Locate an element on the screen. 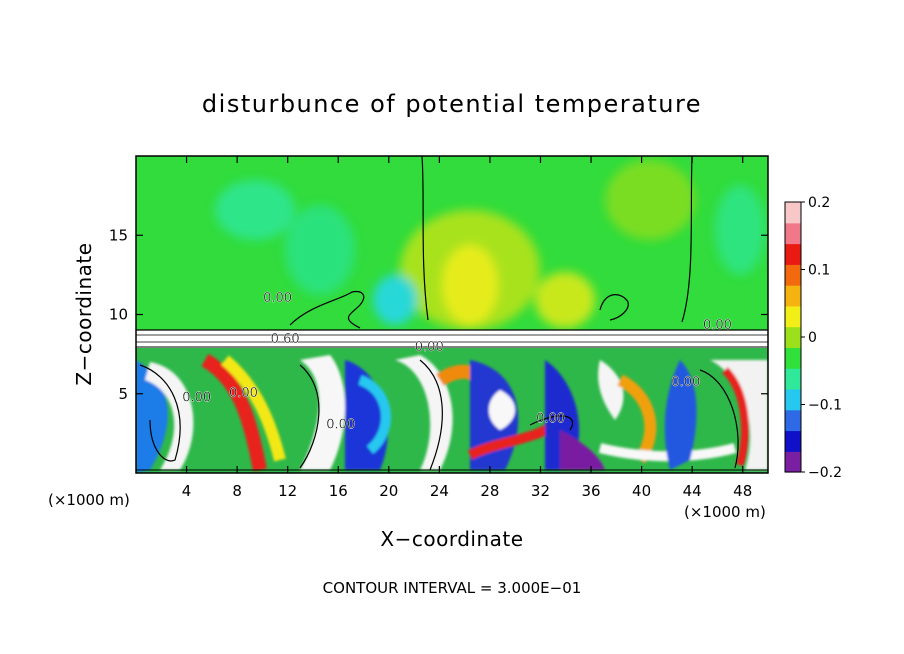  lime-patch is located at coordinates (650, 200).